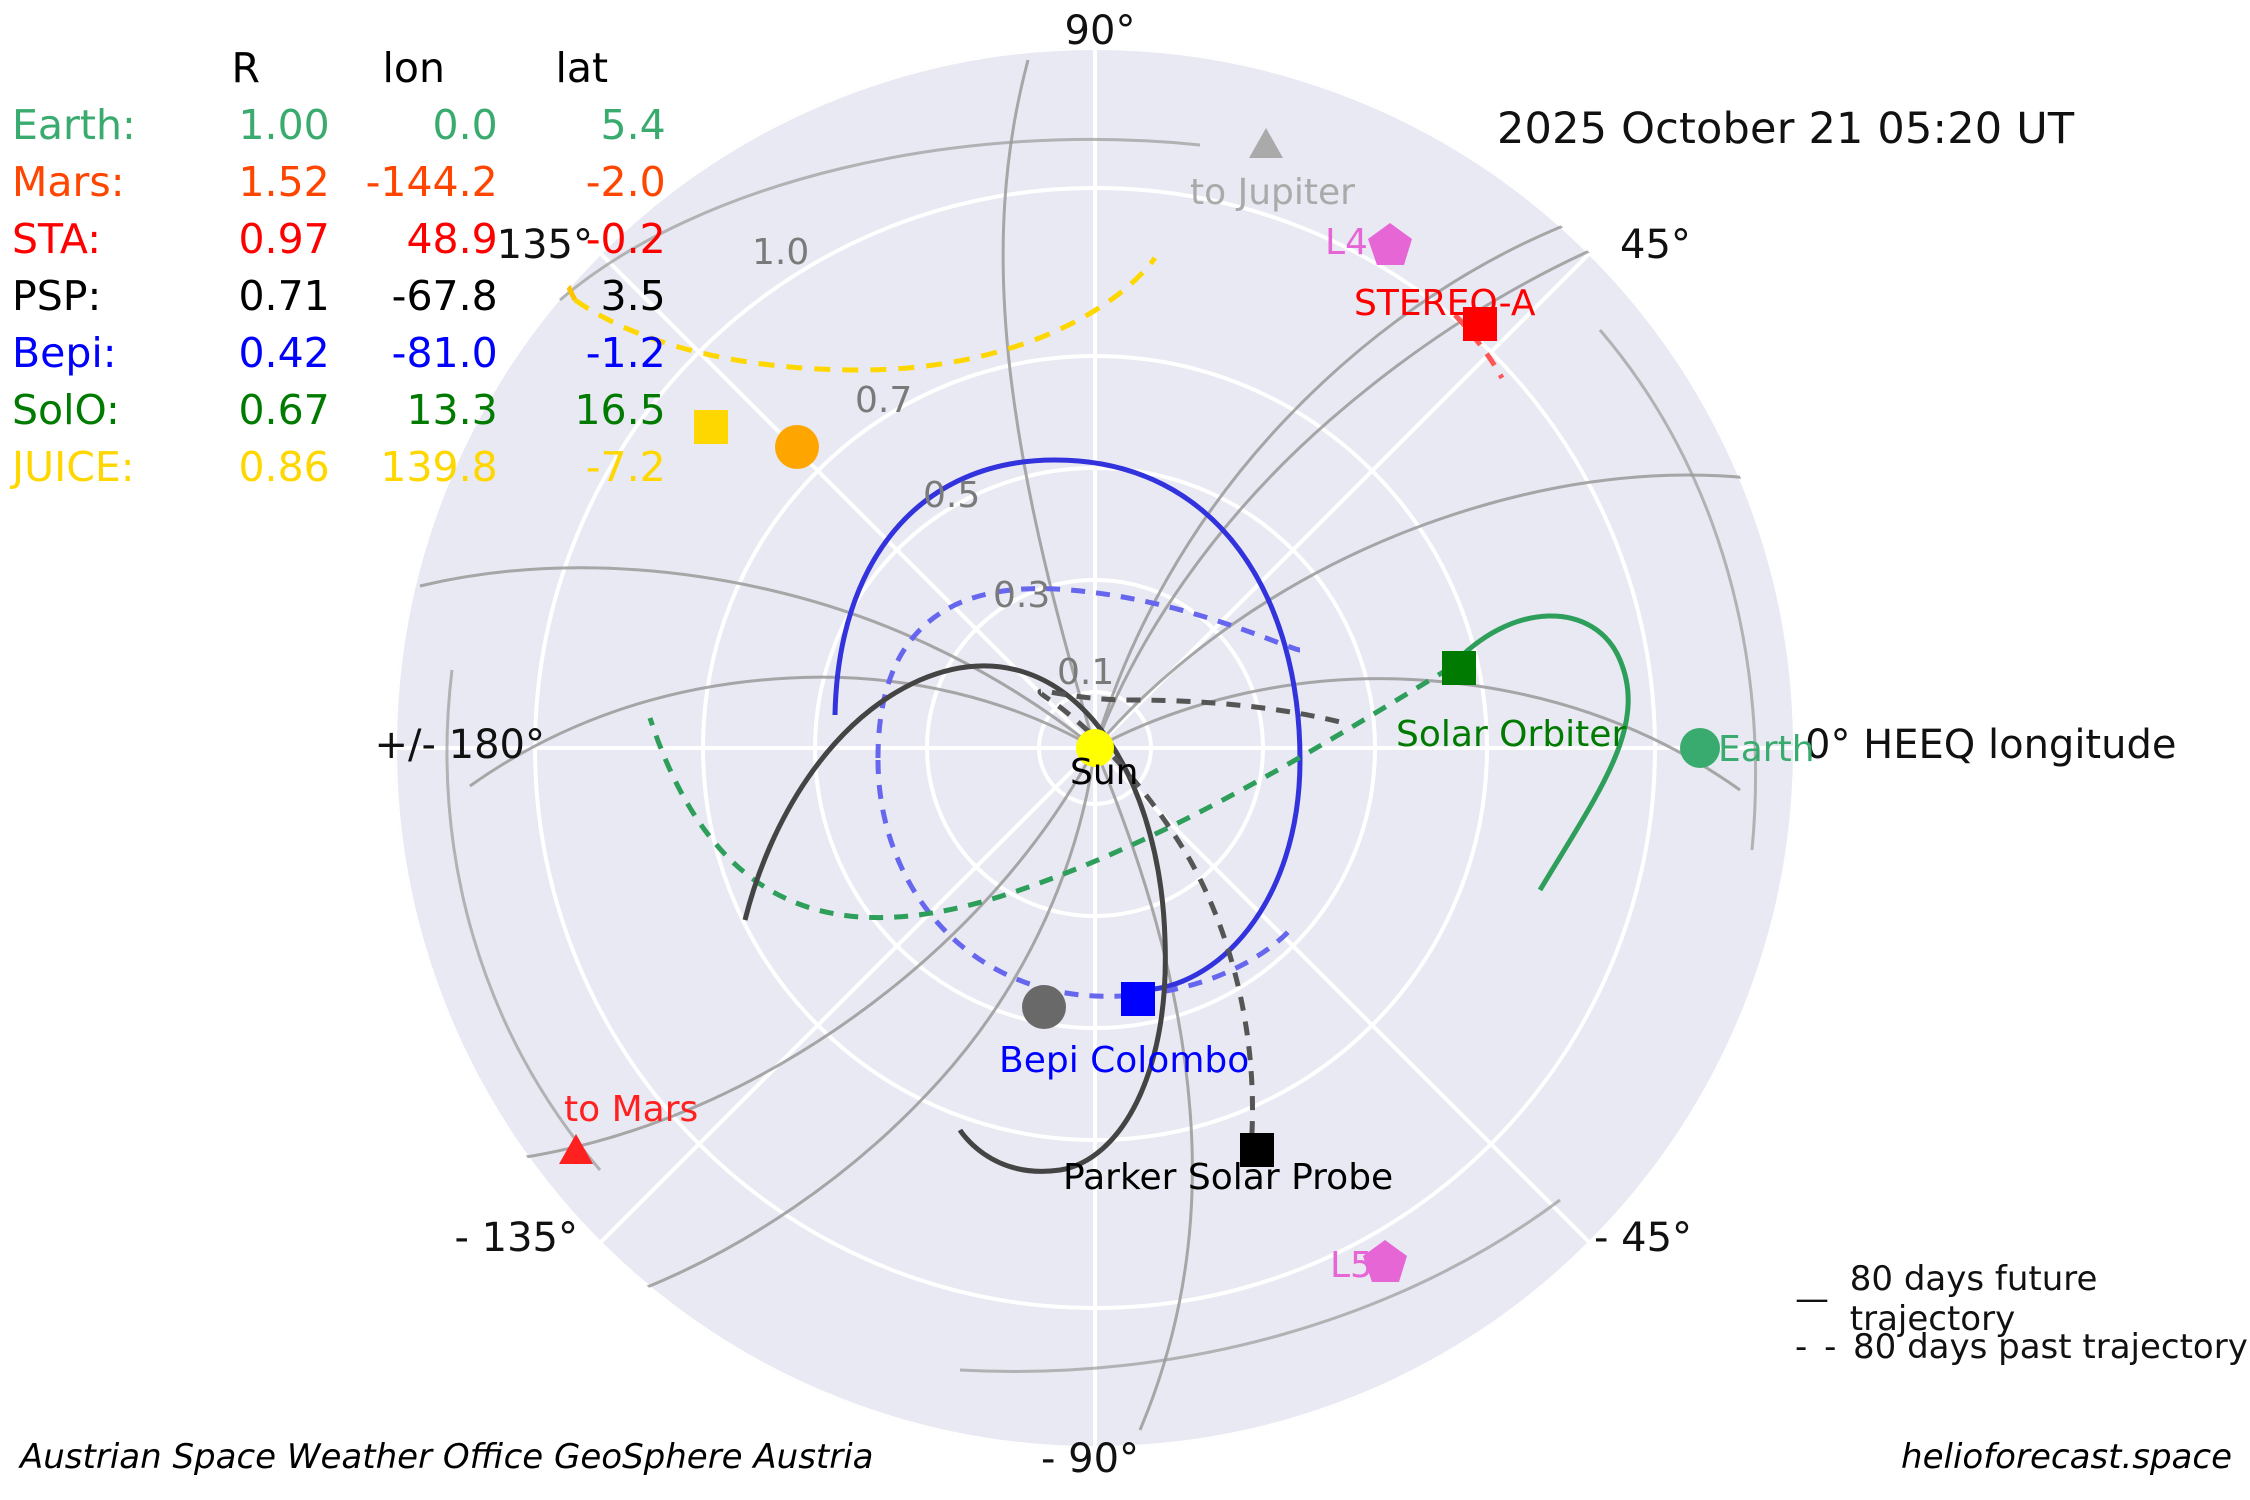 This screenshot has height=1500, width=2250. What do you see at coordinates (439, 467) in the screenshot?
I see `cell-lon: 139.8` at bounding box center [439, 467].